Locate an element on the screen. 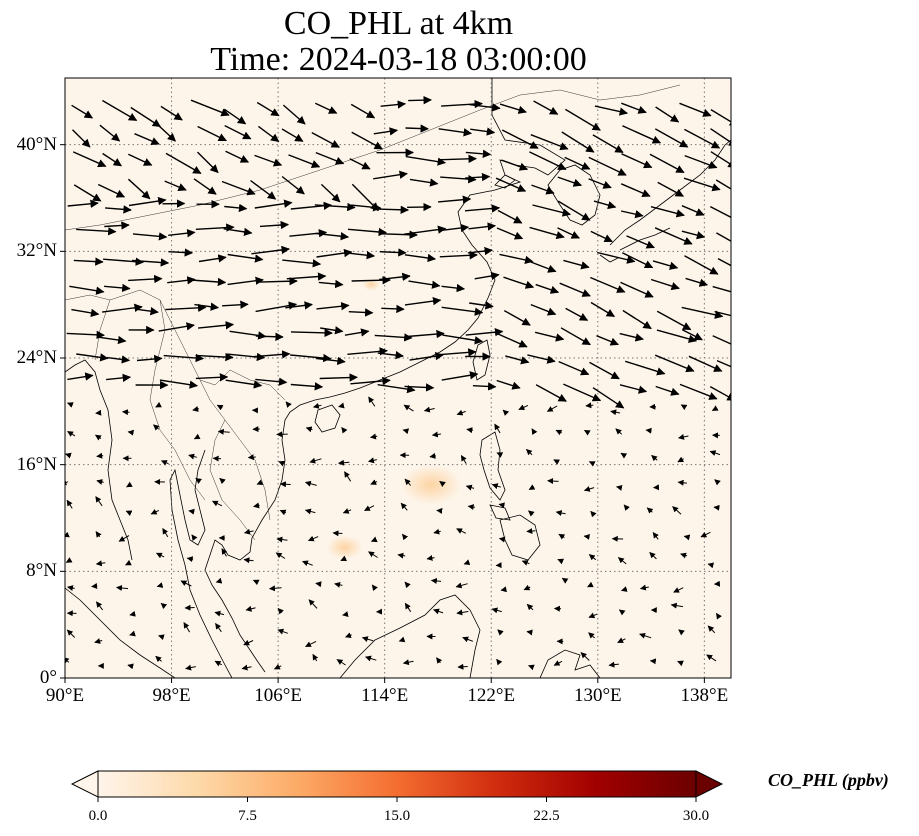 This screenshot has height=836, width=919. co-plume is located at coordinates (344, 547).